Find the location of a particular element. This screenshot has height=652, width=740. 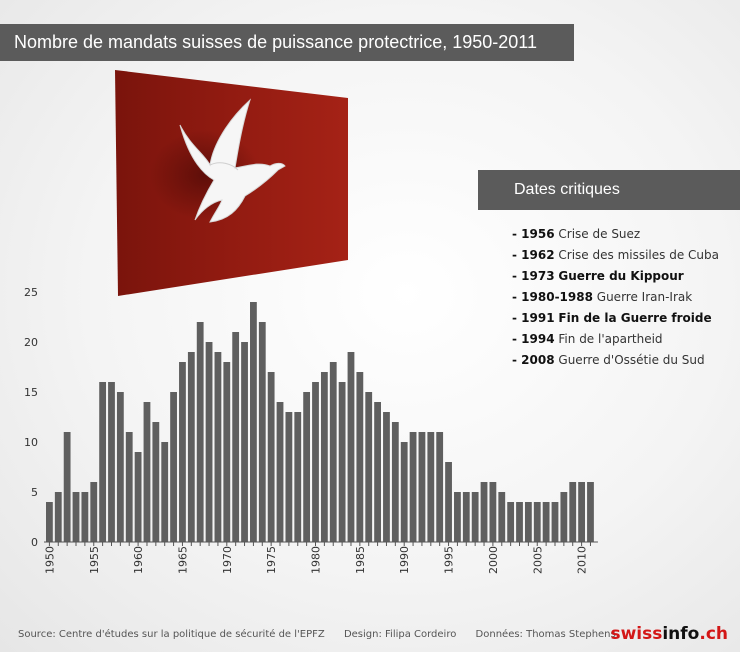

footer-data: Données: Thomas Stephens is located at coordinates (545, 634).